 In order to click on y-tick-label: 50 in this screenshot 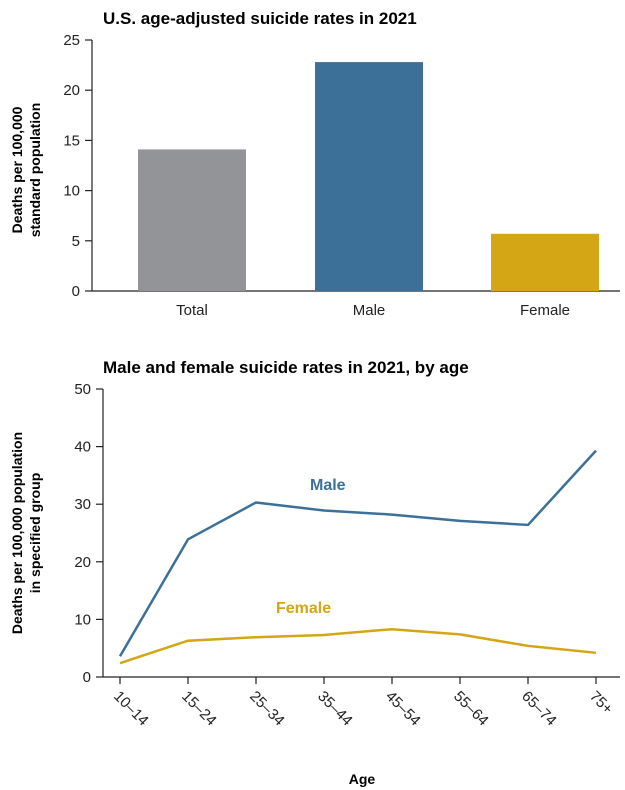, I will do `click(82, 389)`.